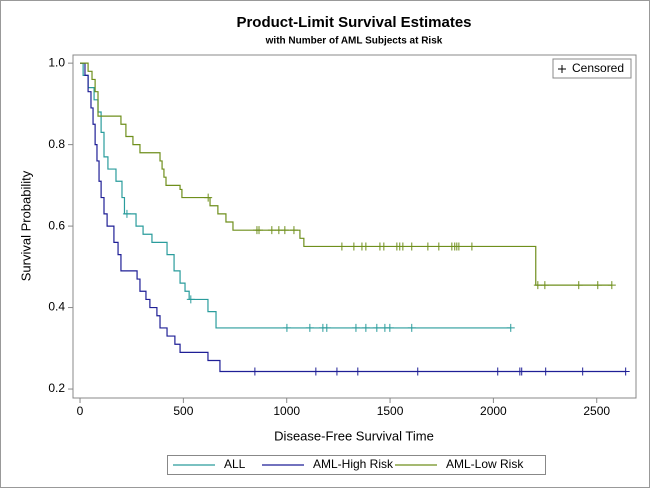 The width and height of the screenshot is (651, 489). Describe the element at coordinates (354, 41) in the screenshot. I see `chart-subtitle: with Number of AML Subjects at Risk` at that location.